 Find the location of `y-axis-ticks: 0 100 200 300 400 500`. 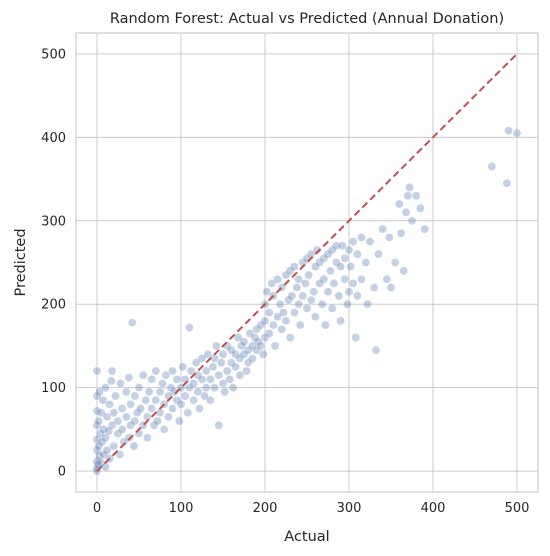

y-axis-ticks: 0 100 200 300 400 500 is located at coordinates (53, 263).